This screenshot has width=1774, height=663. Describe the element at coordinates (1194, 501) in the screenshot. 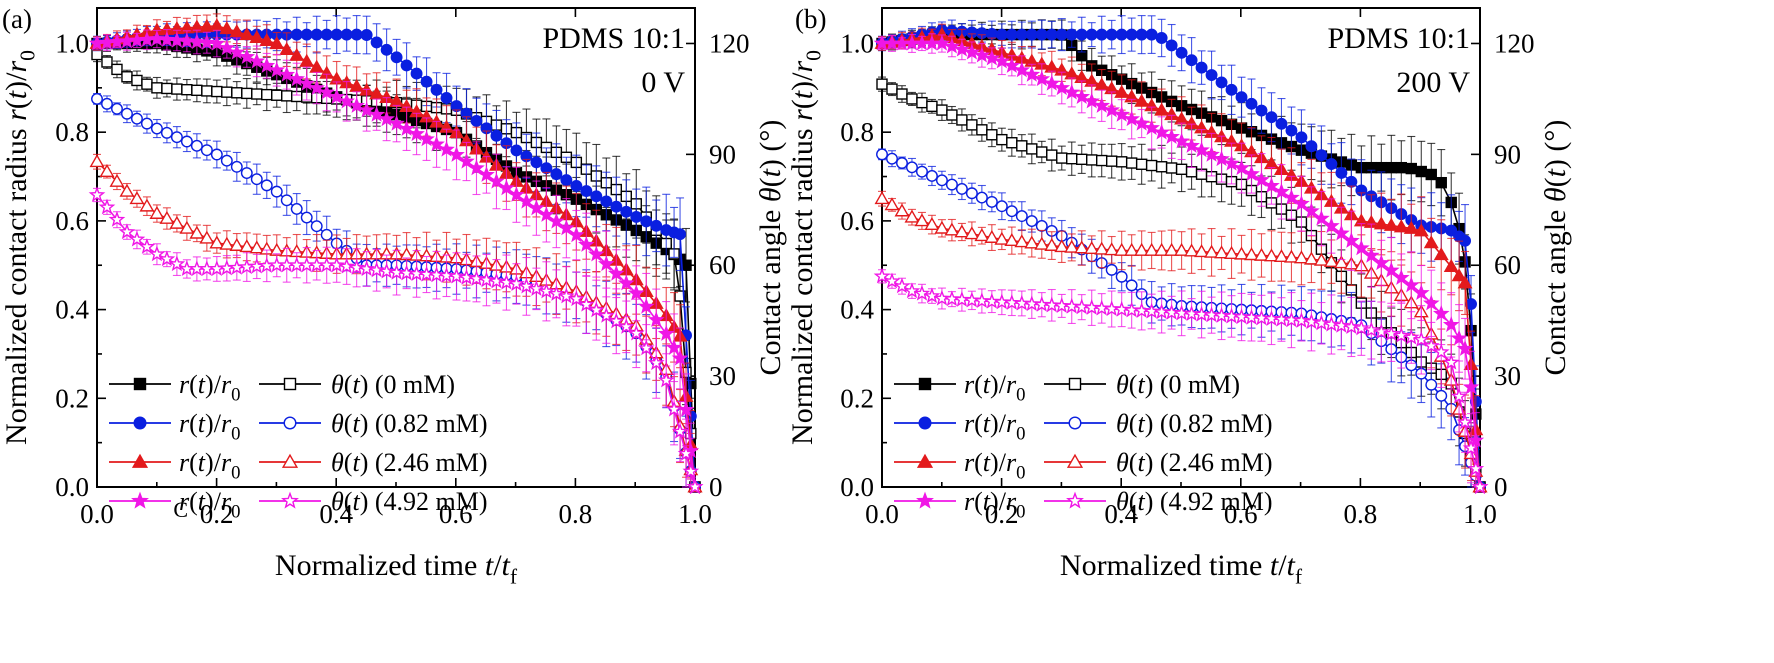

I see `legend-angle-label: θ(t) (4.92 mM)` at that location.